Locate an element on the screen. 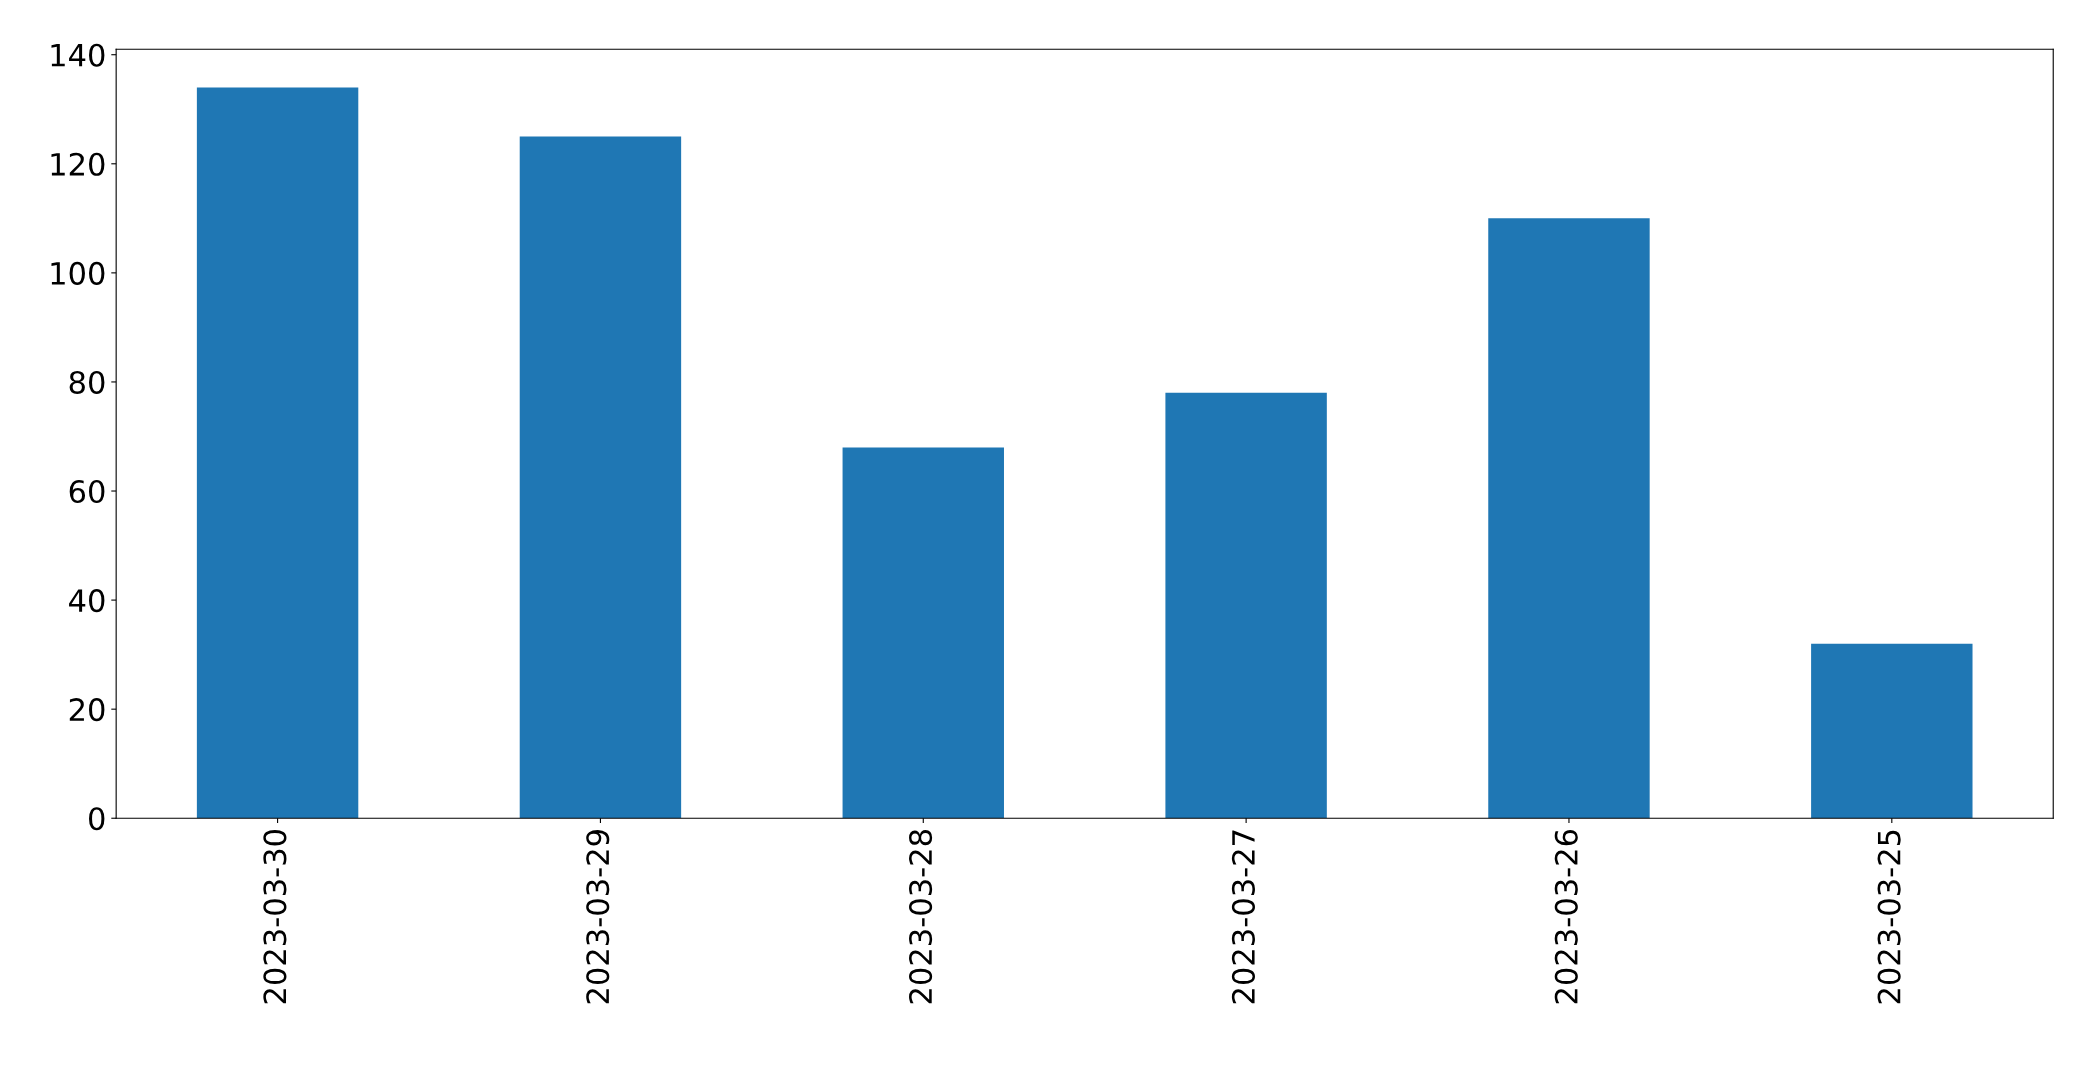 Image resolution: width=2093 pixels, height=1071 pixels. x-tick-label: 2023-03-25 is located at coordinates (1889, 917).